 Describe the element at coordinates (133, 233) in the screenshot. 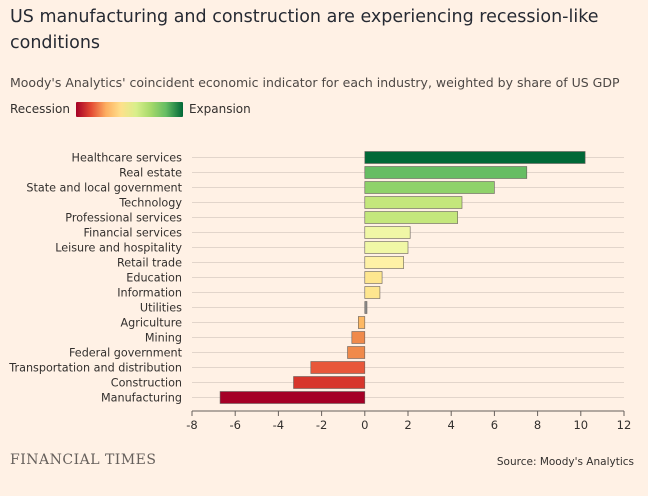

I see `category-label: Financial services` at that location.